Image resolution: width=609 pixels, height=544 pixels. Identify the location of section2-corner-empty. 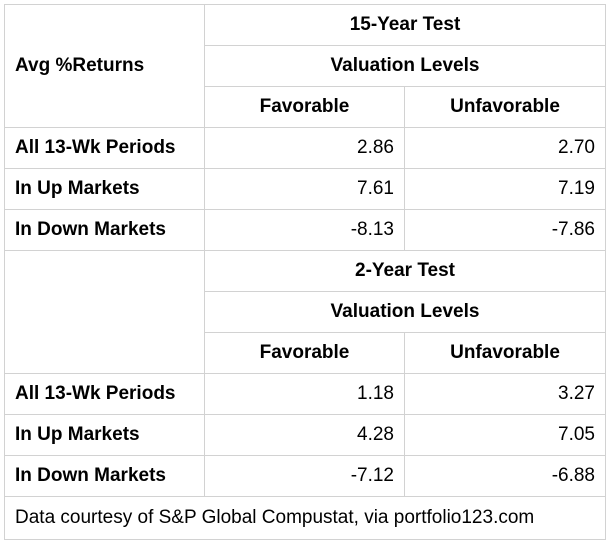
(104, 312).